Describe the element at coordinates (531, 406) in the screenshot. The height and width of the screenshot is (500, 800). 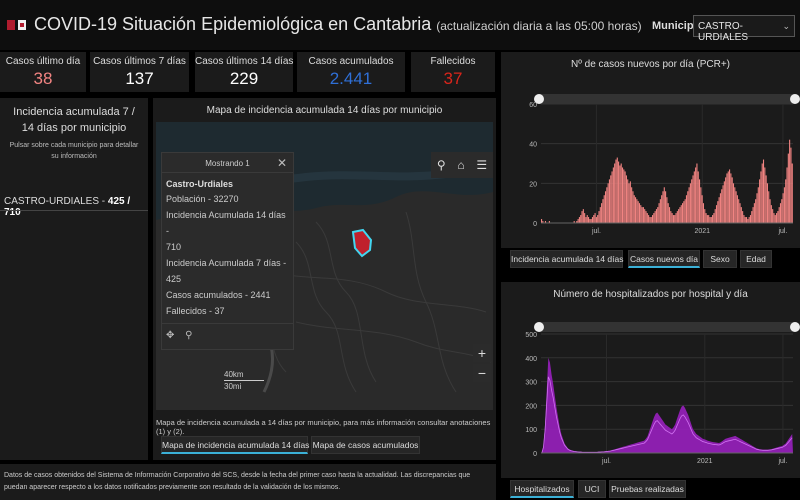
I see `y-tick-label: 200` at that location.